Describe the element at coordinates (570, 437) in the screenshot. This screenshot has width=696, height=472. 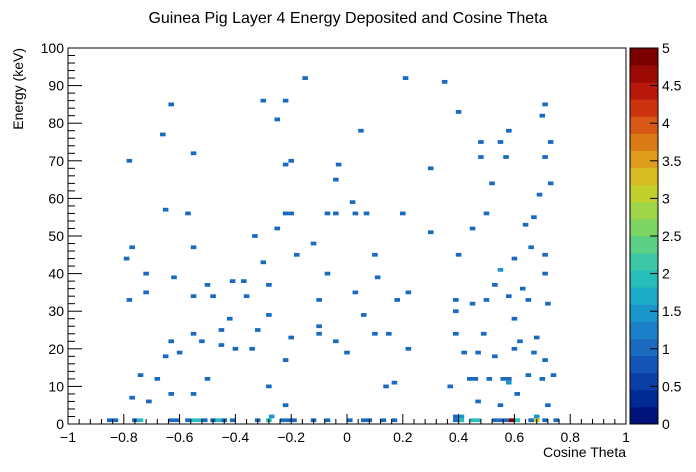
I see `x-tick-label: 0.8` at that location.